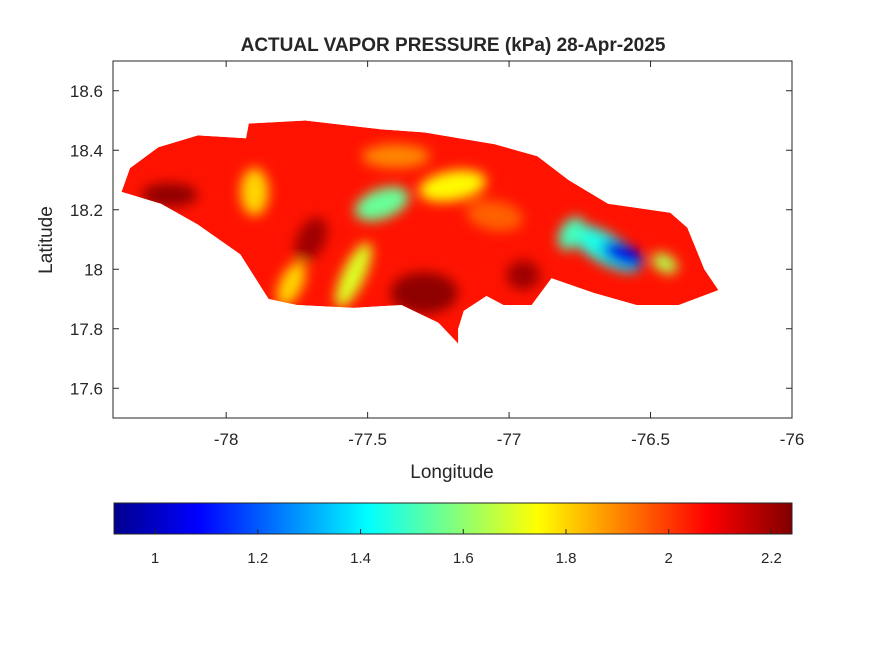  I want to click on colorbar-tick-label: 1.6, so click(463, 558).